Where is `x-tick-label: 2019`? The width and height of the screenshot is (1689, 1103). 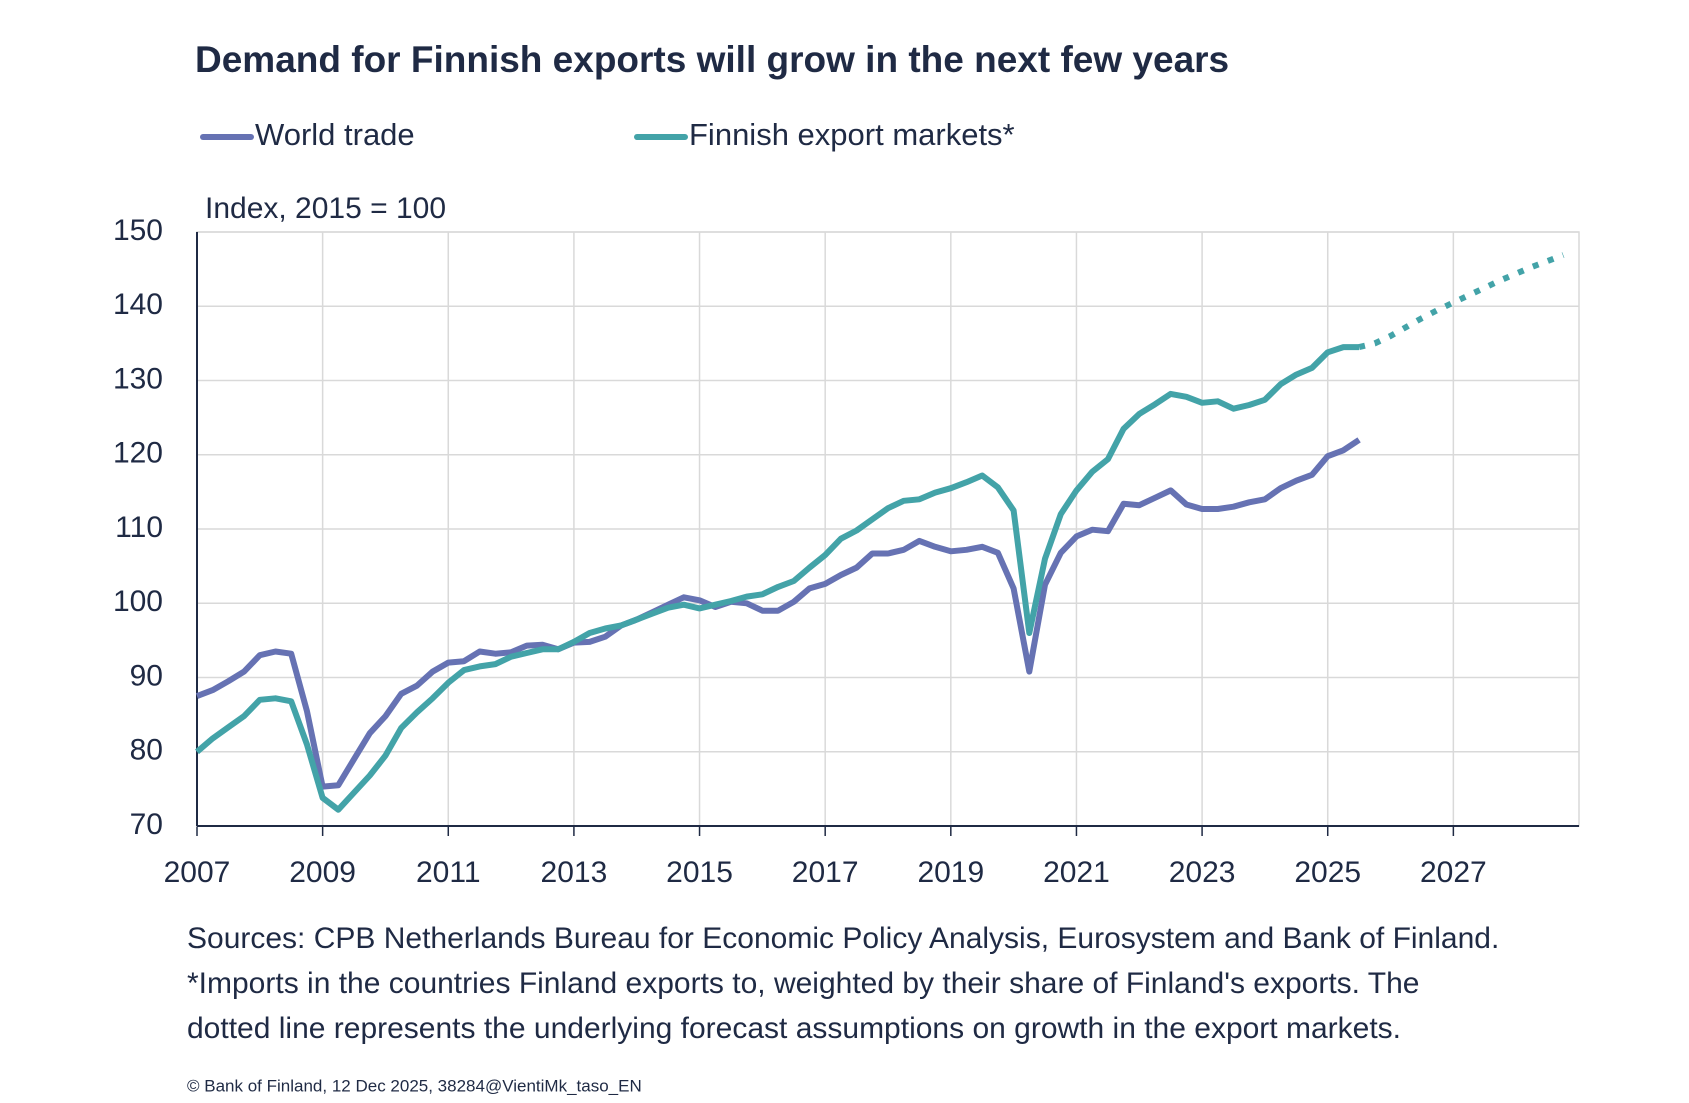 x-tick-label: 2019 is located at coordinates (950, 872).